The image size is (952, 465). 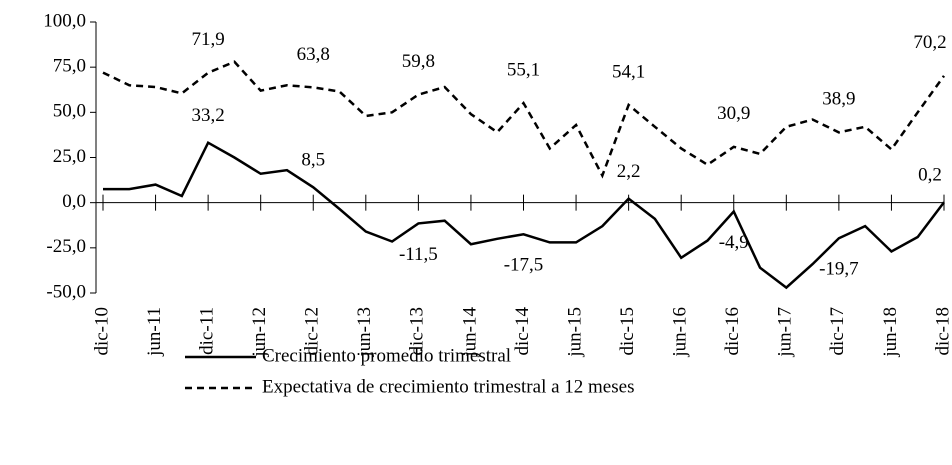 I want to click on x-tick-label: jun-16, so click(x=680, y=332).